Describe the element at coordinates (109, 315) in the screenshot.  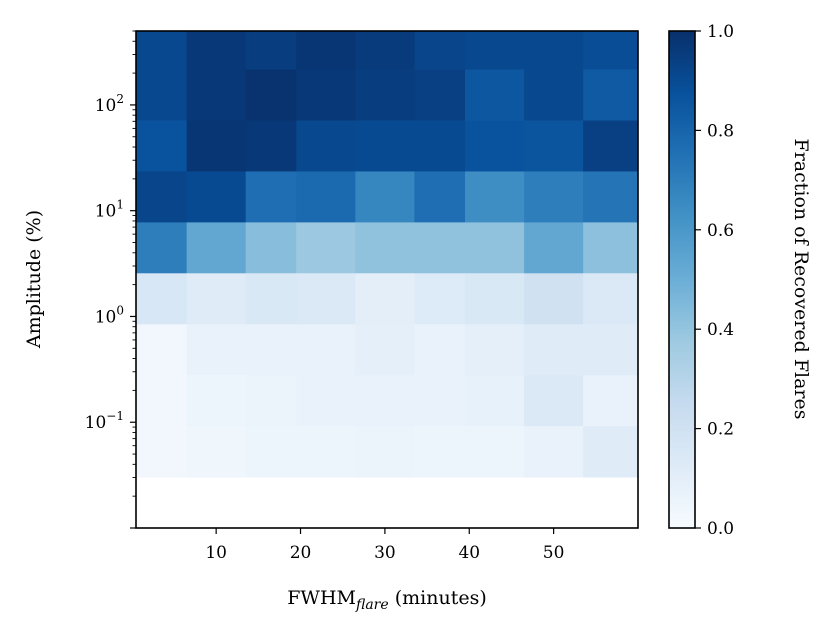
I see `y-tick-label: 10⁰` at that location.